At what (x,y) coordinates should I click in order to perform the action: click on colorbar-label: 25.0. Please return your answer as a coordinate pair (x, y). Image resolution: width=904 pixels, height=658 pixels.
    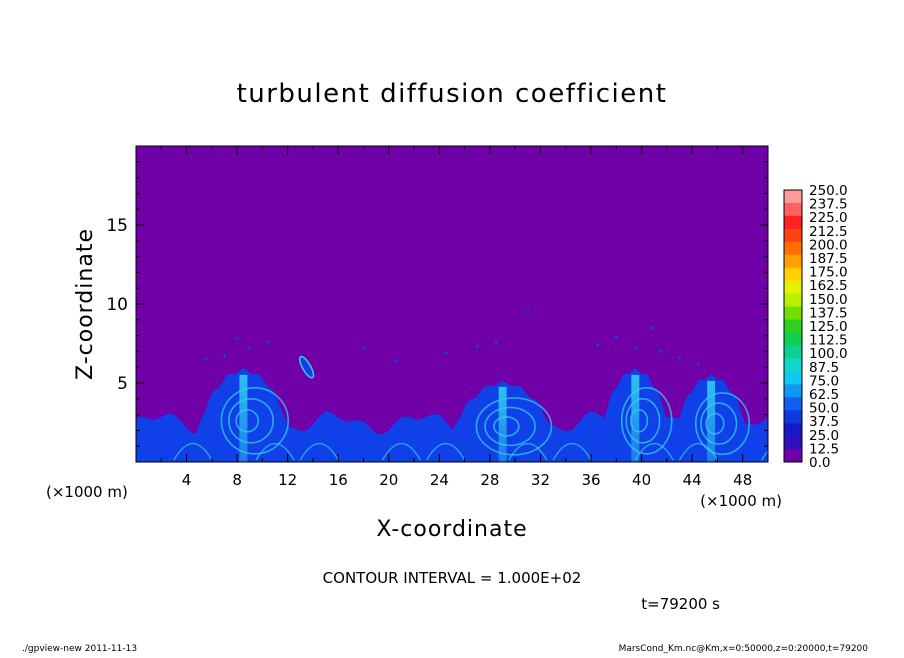
    Looking at the image, I should click on (824, 436).